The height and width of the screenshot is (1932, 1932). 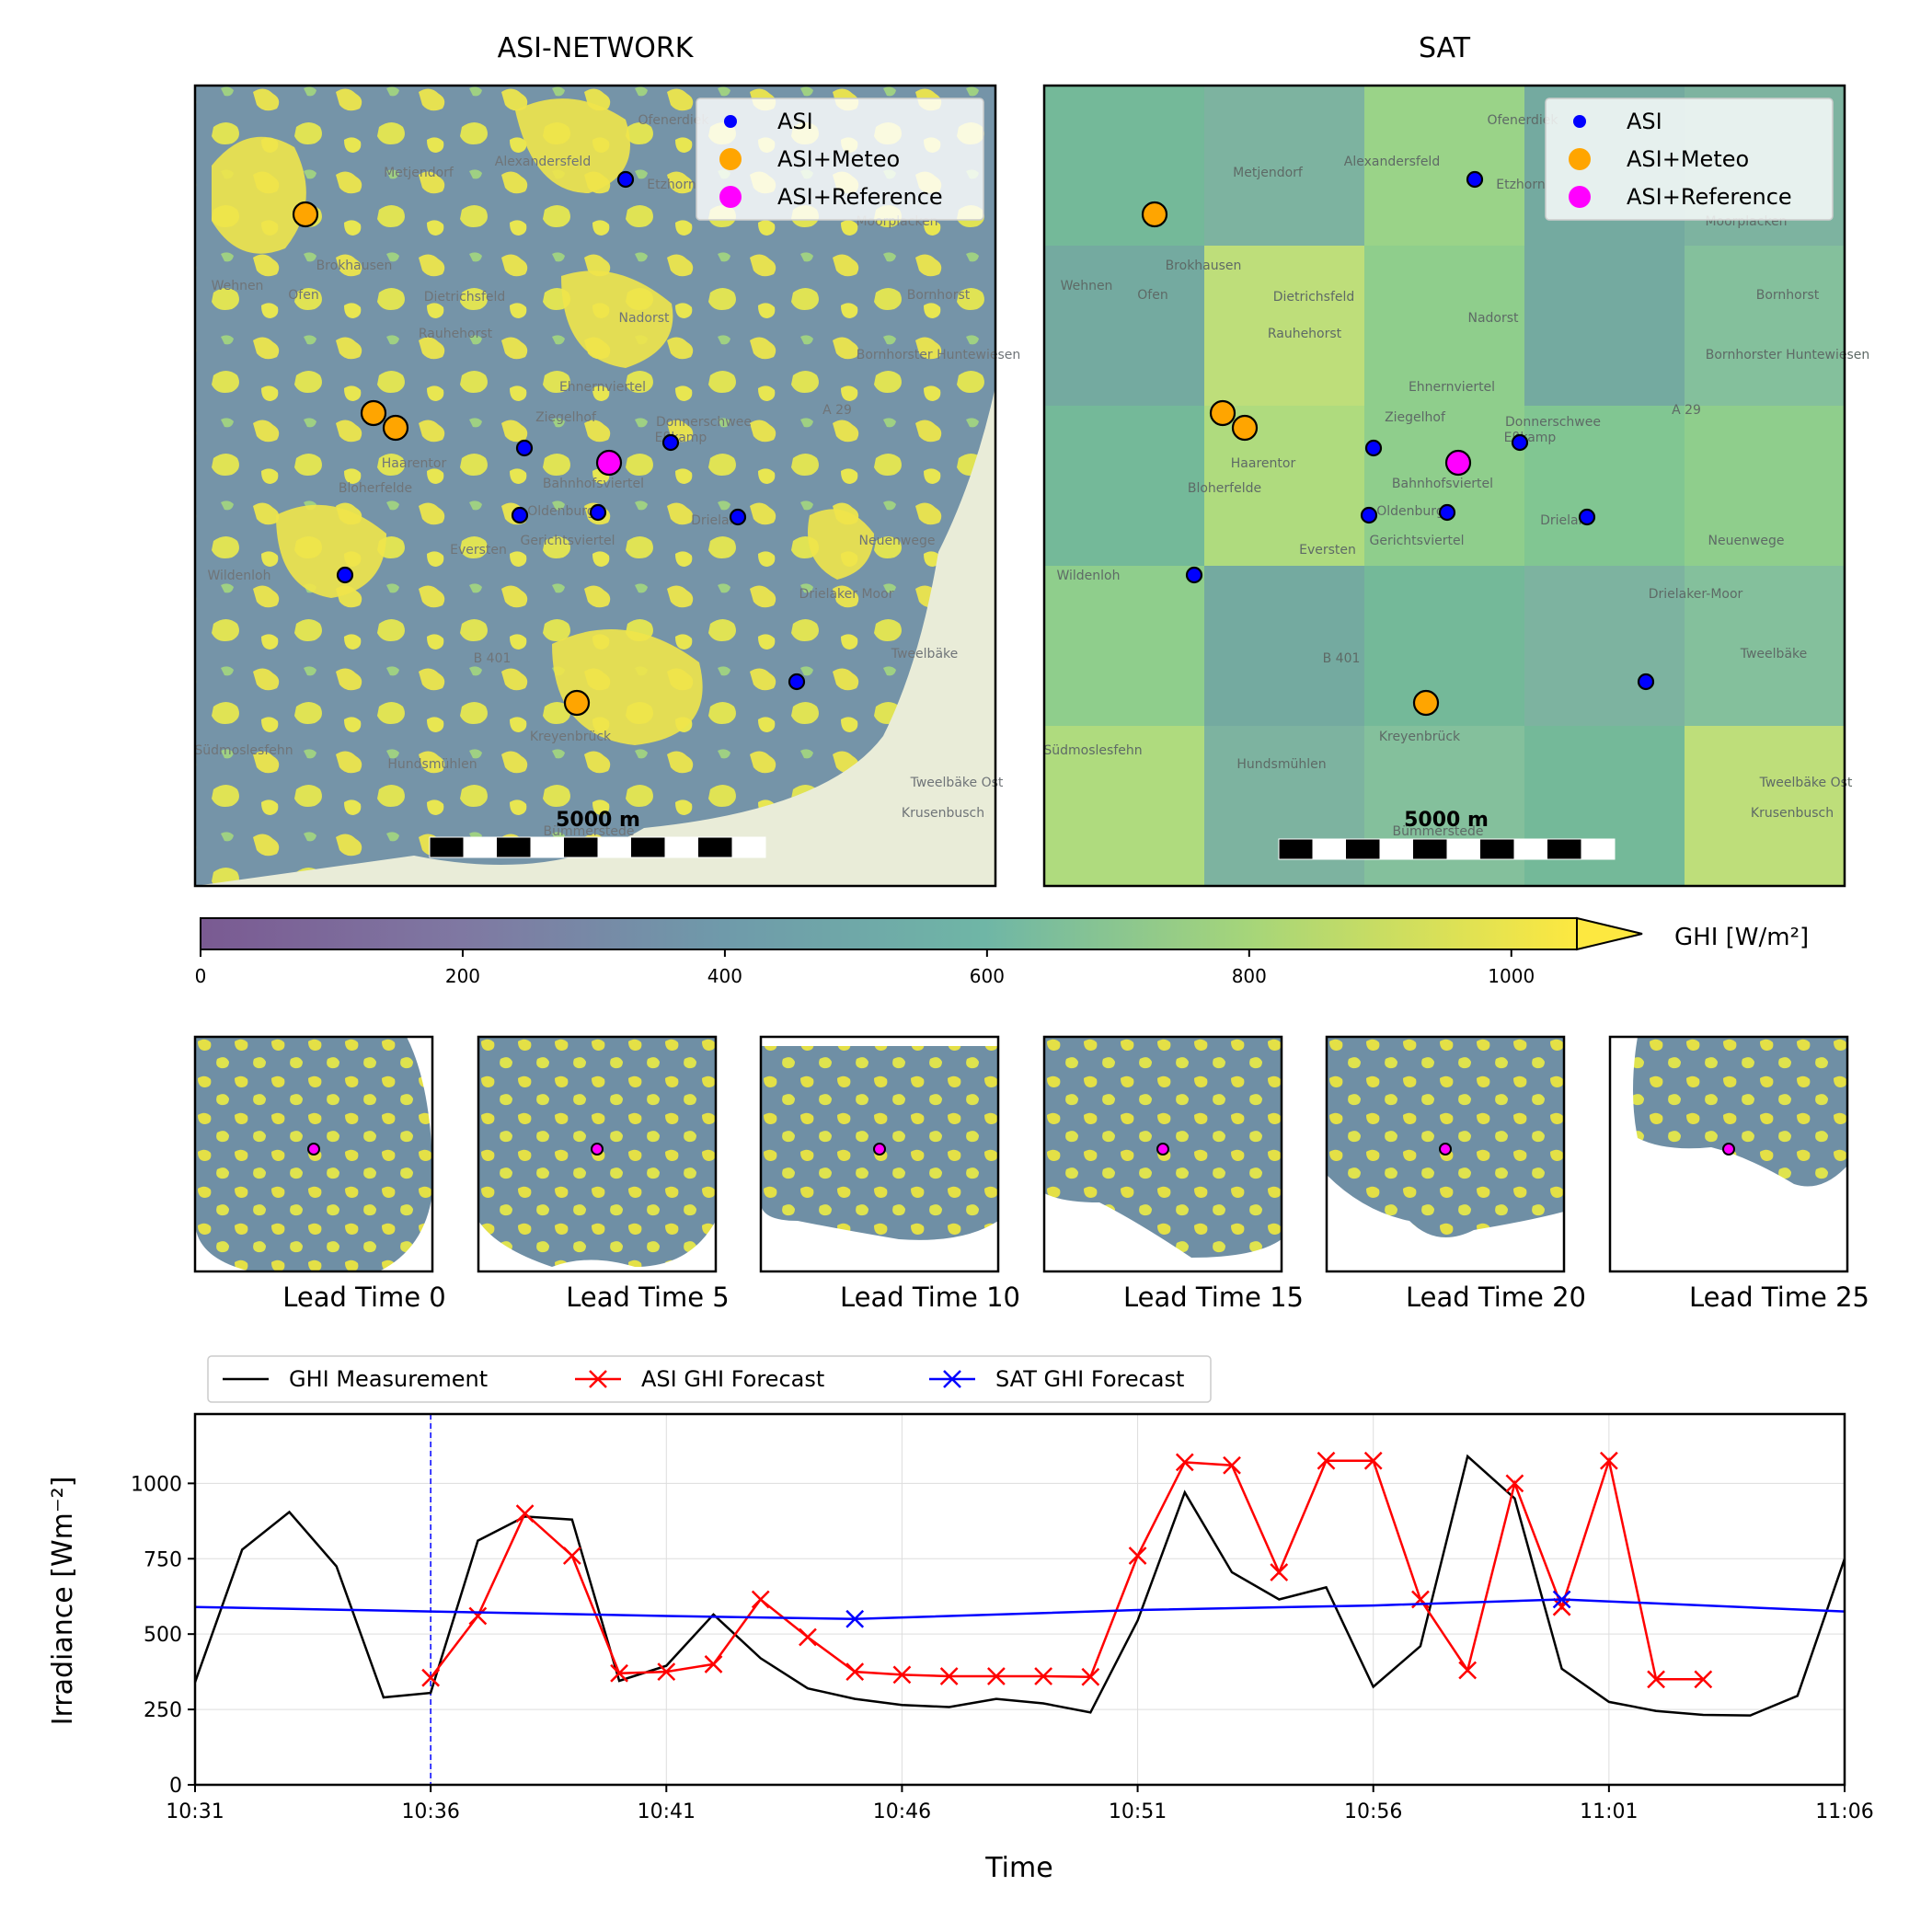 What do you see at coordinates (1496, 1297) in the screenshot?
I see `lead-time-label: Lead Time 20` at bounding box center [1496, 1297].